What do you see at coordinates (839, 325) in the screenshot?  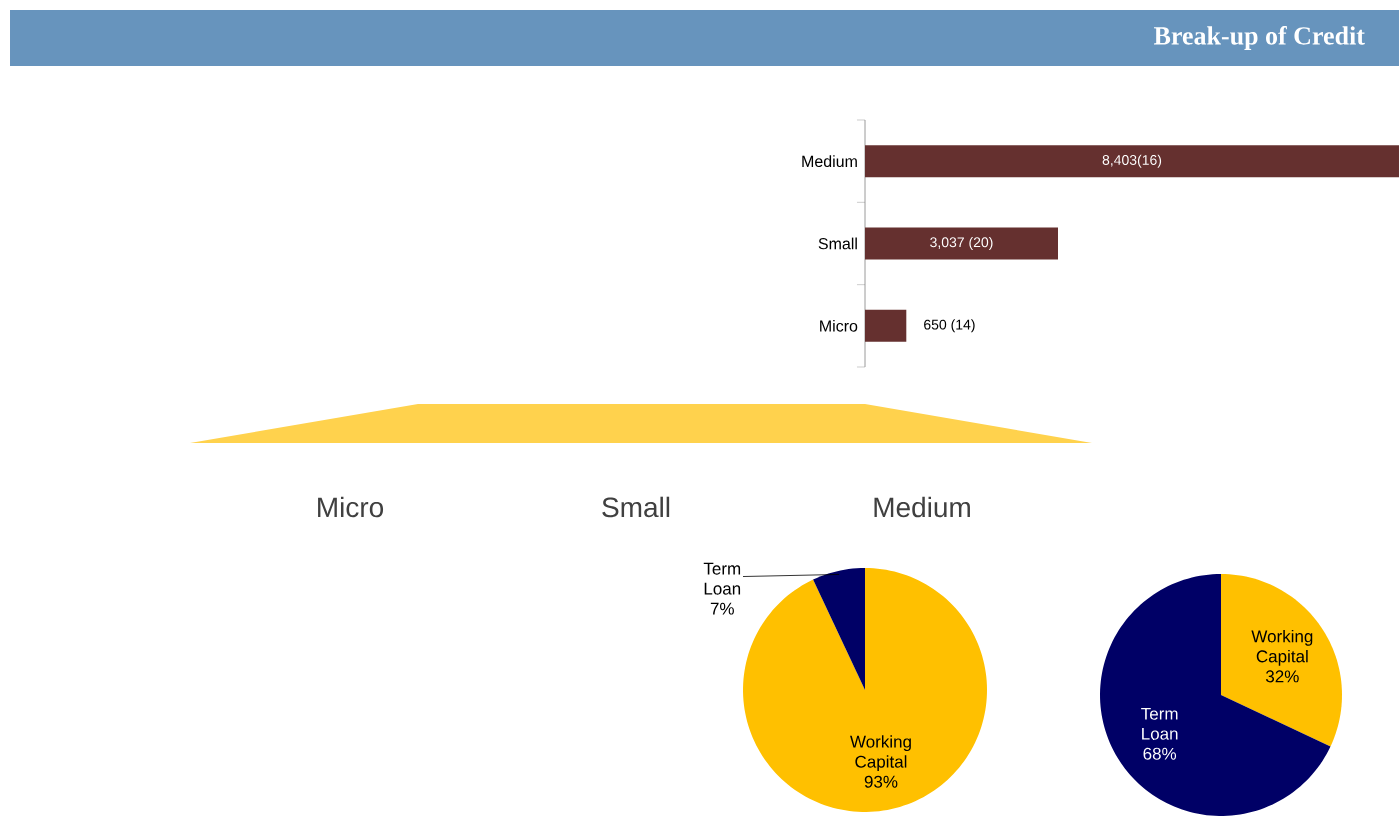 I see `y-tick-label: Micro` at bounding box center [839, 325].